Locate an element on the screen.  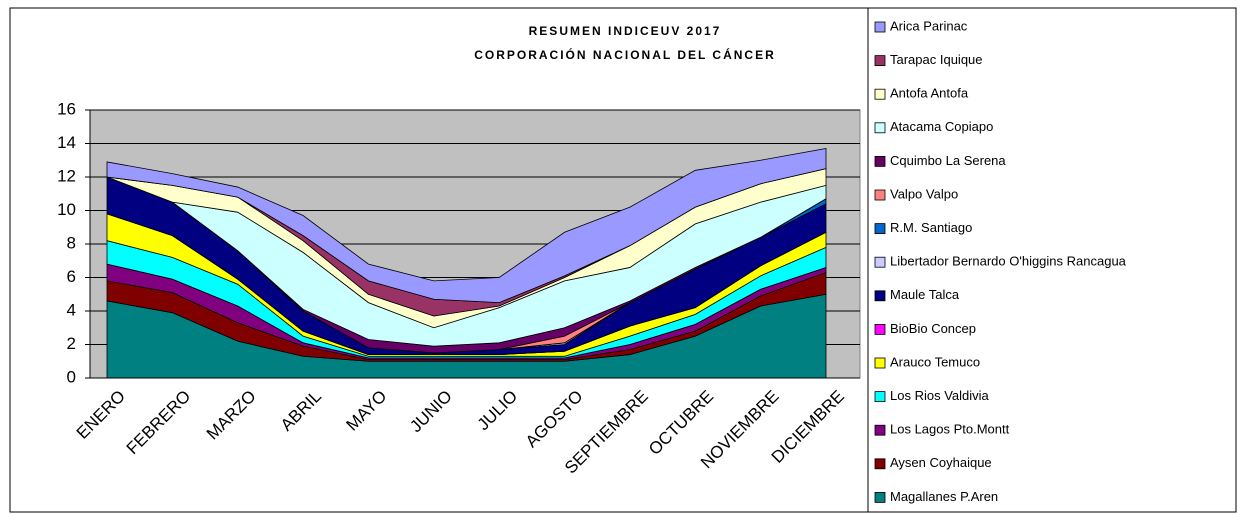
y-tick-label: 10 is located at coordinates (66, 209).